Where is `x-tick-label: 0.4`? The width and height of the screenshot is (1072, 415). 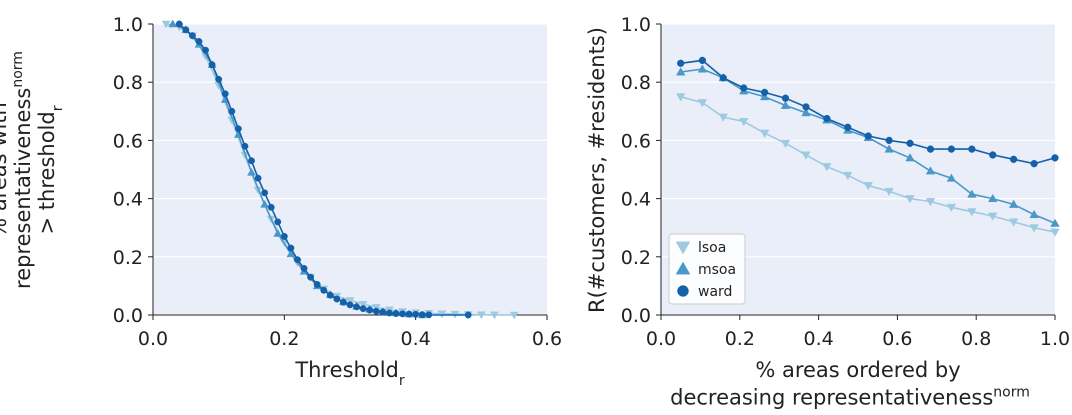 x-tick-label: 0.4 is located at coordinates (818, 339).